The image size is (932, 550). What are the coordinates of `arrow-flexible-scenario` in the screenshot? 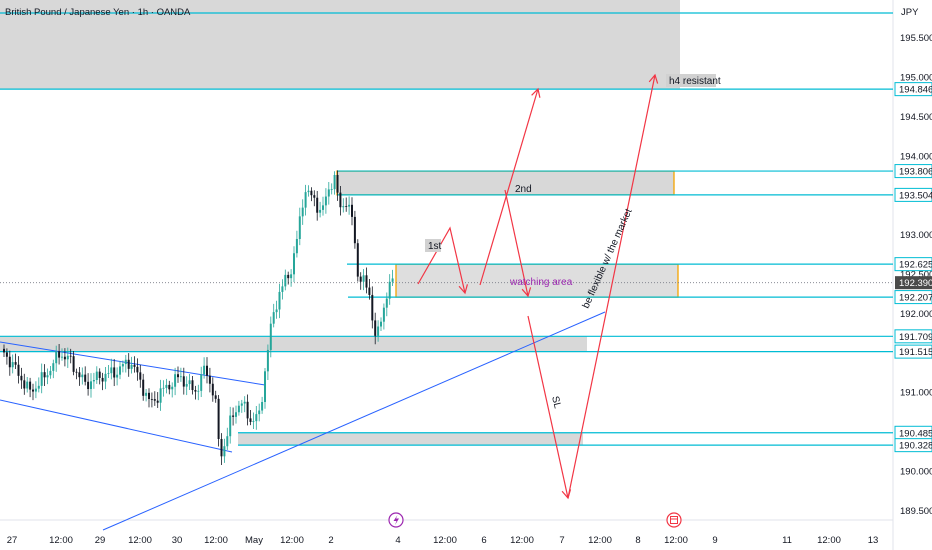 It's located at (613, 286).